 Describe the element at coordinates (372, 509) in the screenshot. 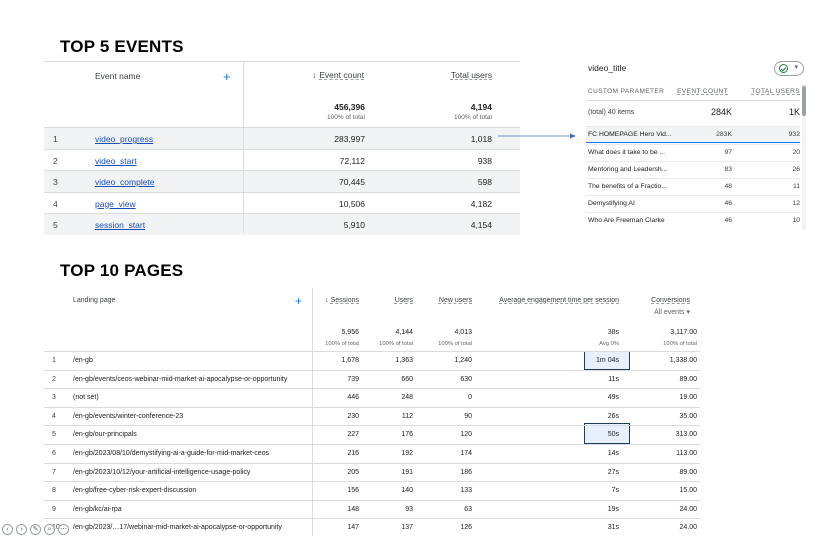

I see `table-row: 9 /en-gb/kc/ai-rpa 148 93 63 19s 24.00` at that location.